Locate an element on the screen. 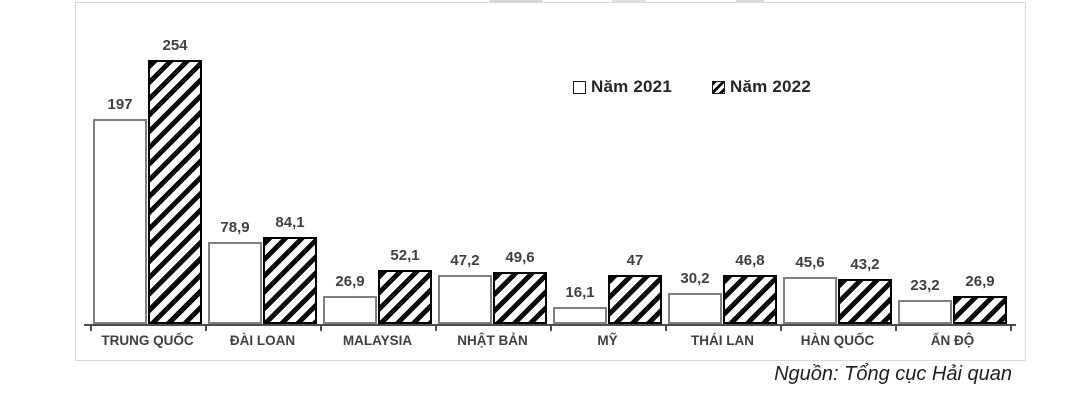  value-label-2021-4: 16,1 is located at coordinates (580, 292).